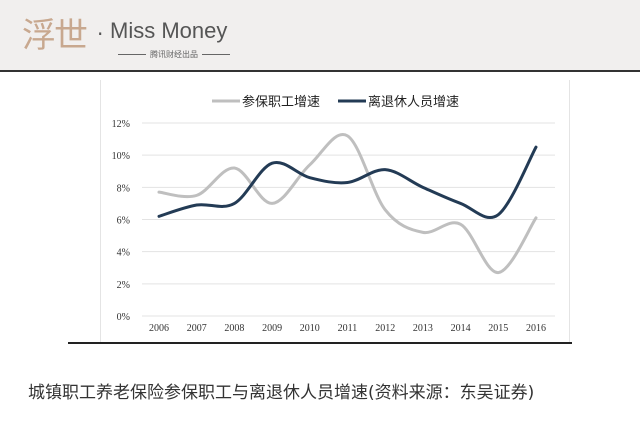 This screenshot has height=424, width=640. I want to click on y-tick-label: 2%, so click(123, 285).